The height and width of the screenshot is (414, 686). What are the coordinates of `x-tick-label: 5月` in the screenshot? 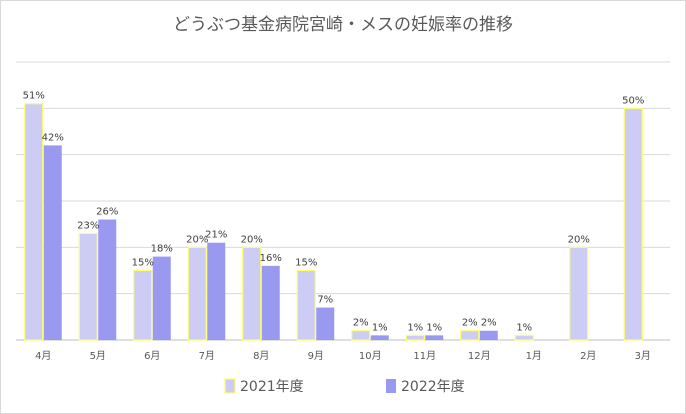 It's located at (98, 356).